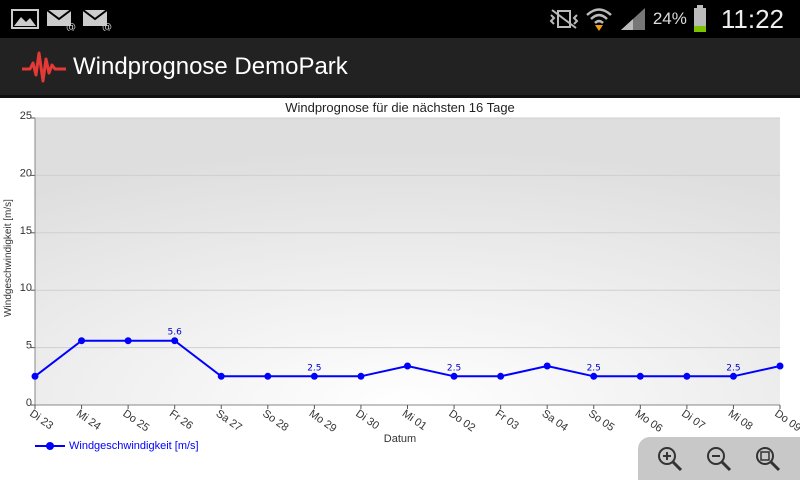 The image size is (800, 480). I want to click on x-tick-label: Sa 27, so click(229, 421).